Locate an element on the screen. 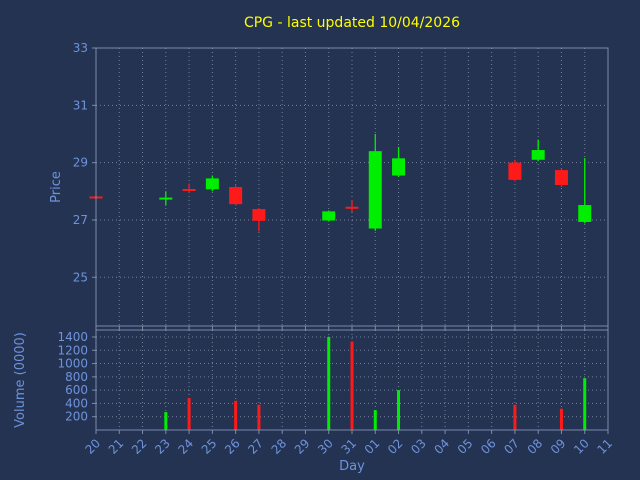 The width and height of the screenshot is (640, 480). x-axis-label: Day is located at coordinates (352, 466).